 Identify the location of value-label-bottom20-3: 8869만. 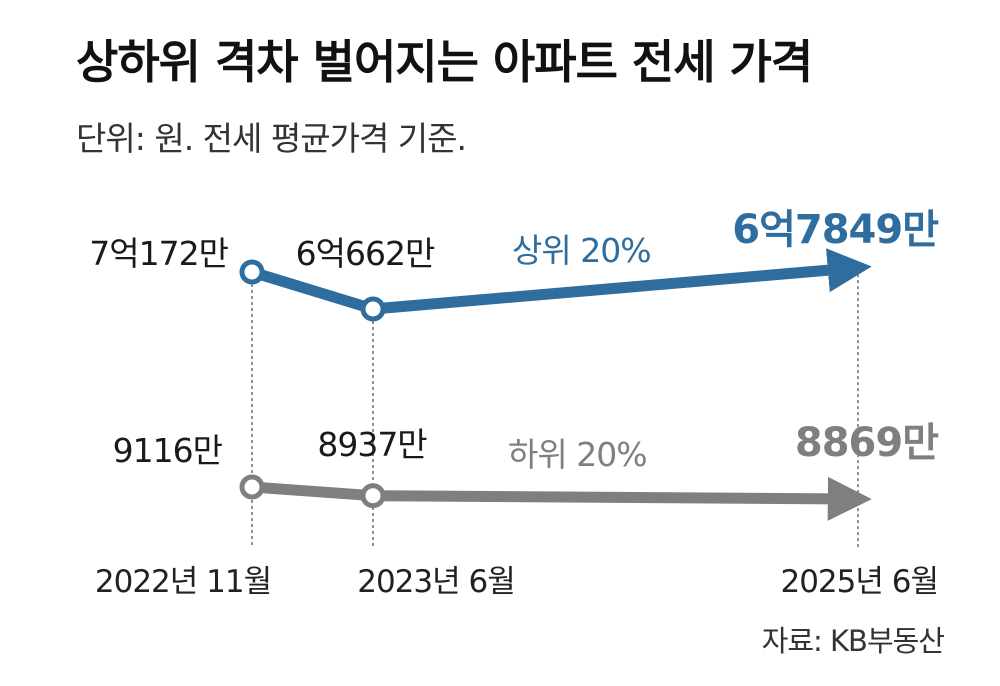
(867, 443).